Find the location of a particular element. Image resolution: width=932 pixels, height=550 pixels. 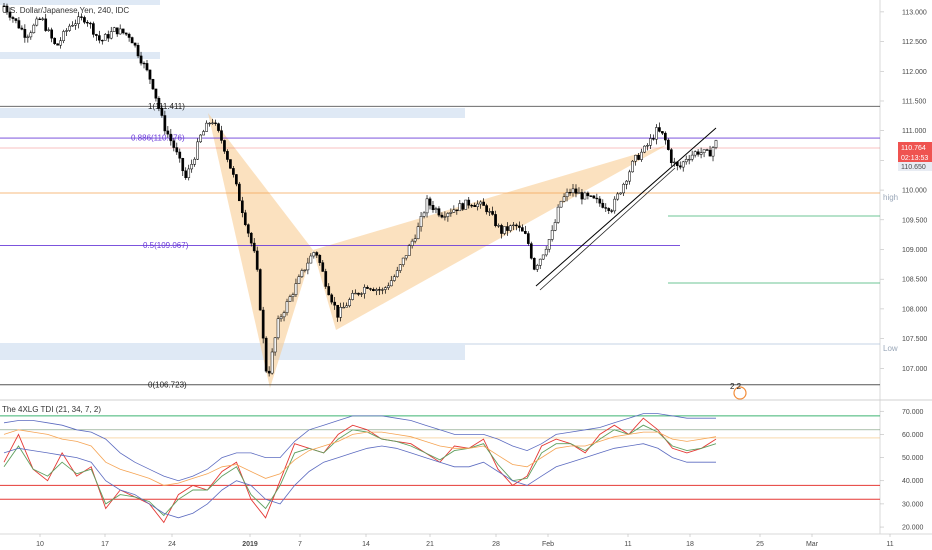

time-tick-label: 10 is located at coordinates (40, 544).